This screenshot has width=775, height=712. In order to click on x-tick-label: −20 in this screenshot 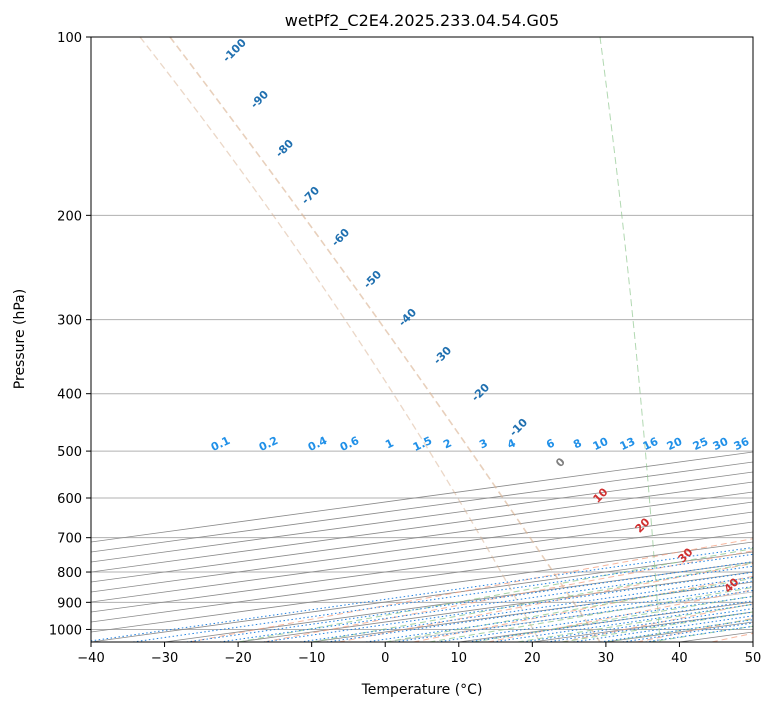, I will do `click(237, 658)`.